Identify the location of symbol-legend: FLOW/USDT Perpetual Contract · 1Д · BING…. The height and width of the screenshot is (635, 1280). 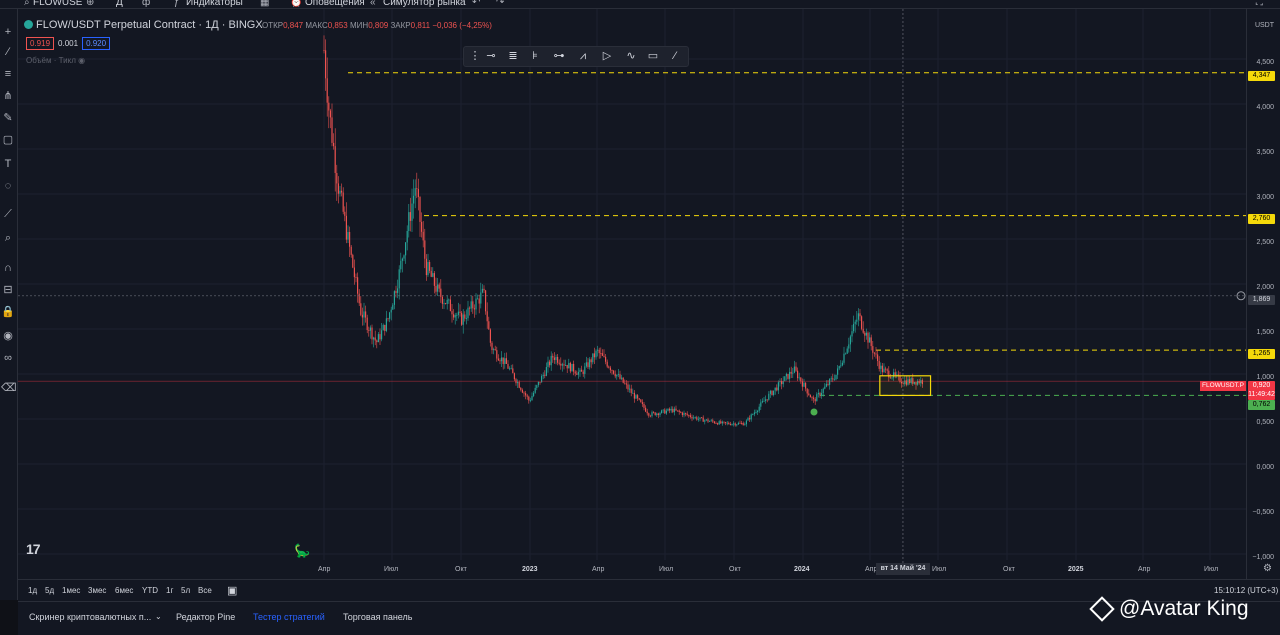
(143, 25).